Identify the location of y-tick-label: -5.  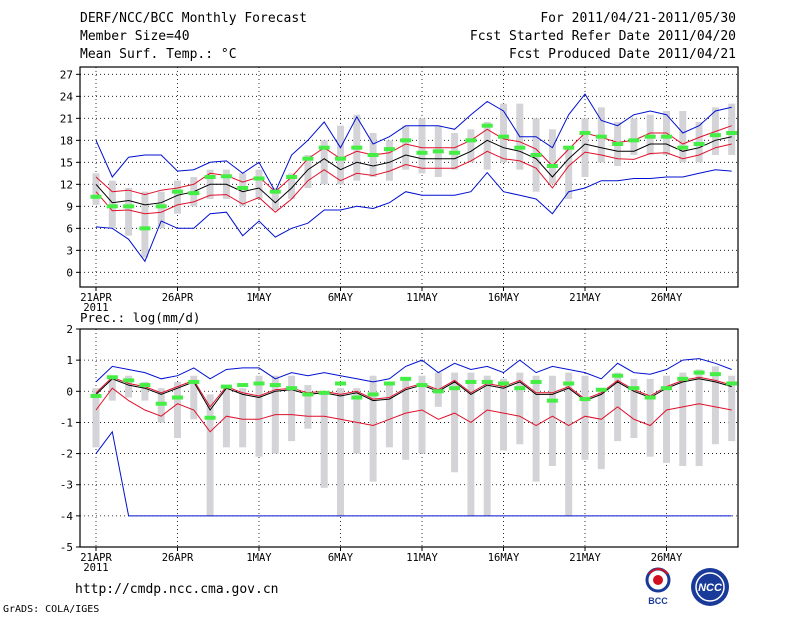
(66, 547).